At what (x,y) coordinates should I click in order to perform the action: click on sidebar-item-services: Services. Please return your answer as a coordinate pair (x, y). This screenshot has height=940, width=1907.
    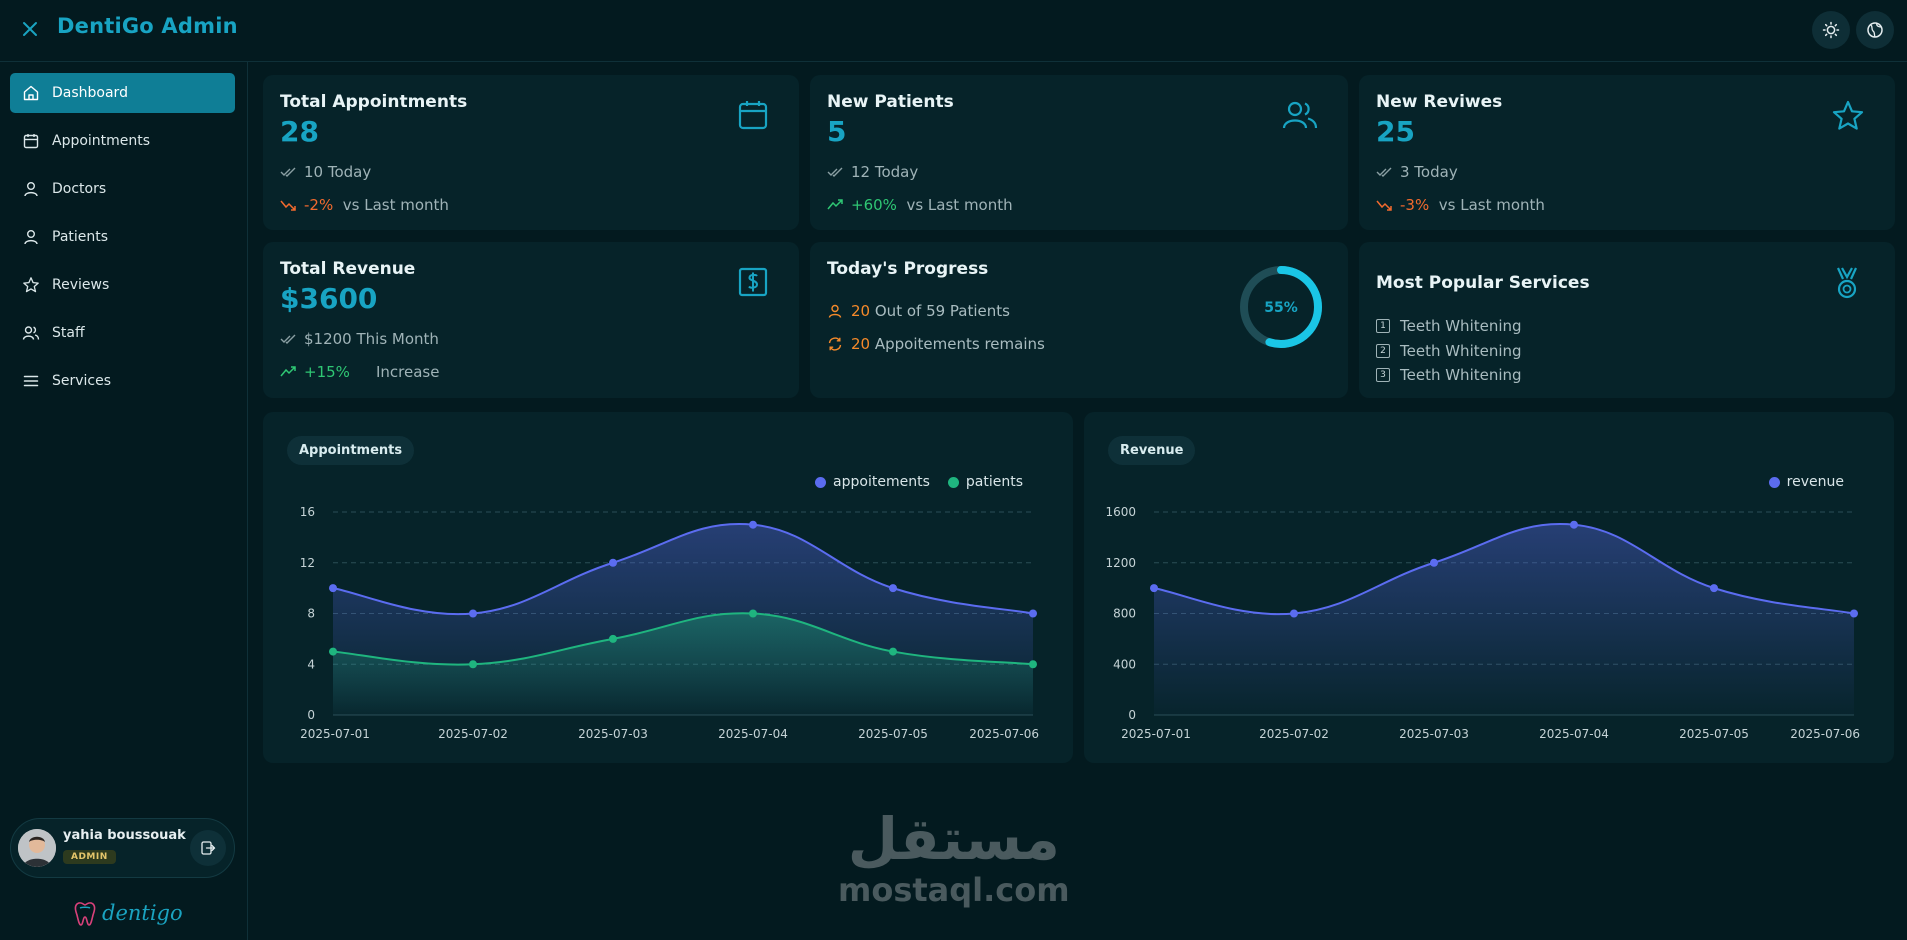
    Looking at the image, I should click on (122, 381).